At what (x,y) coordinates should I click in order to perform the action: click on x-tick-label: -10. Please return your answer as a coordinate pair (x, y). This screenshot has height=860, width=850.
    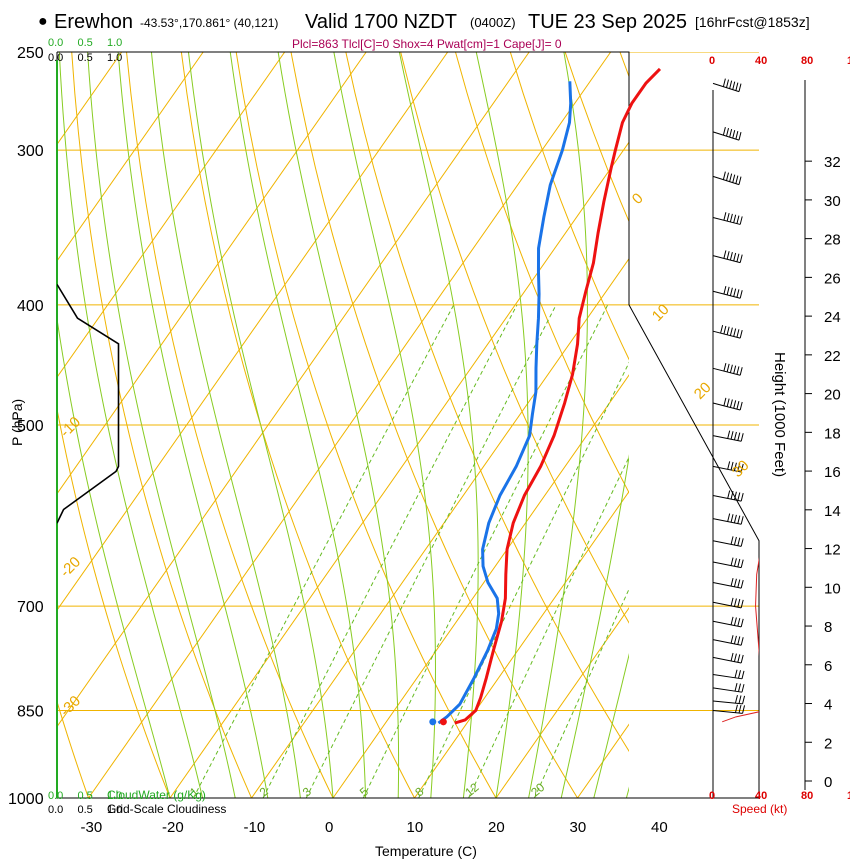
    Looking at the image, I should click on (255, 827).